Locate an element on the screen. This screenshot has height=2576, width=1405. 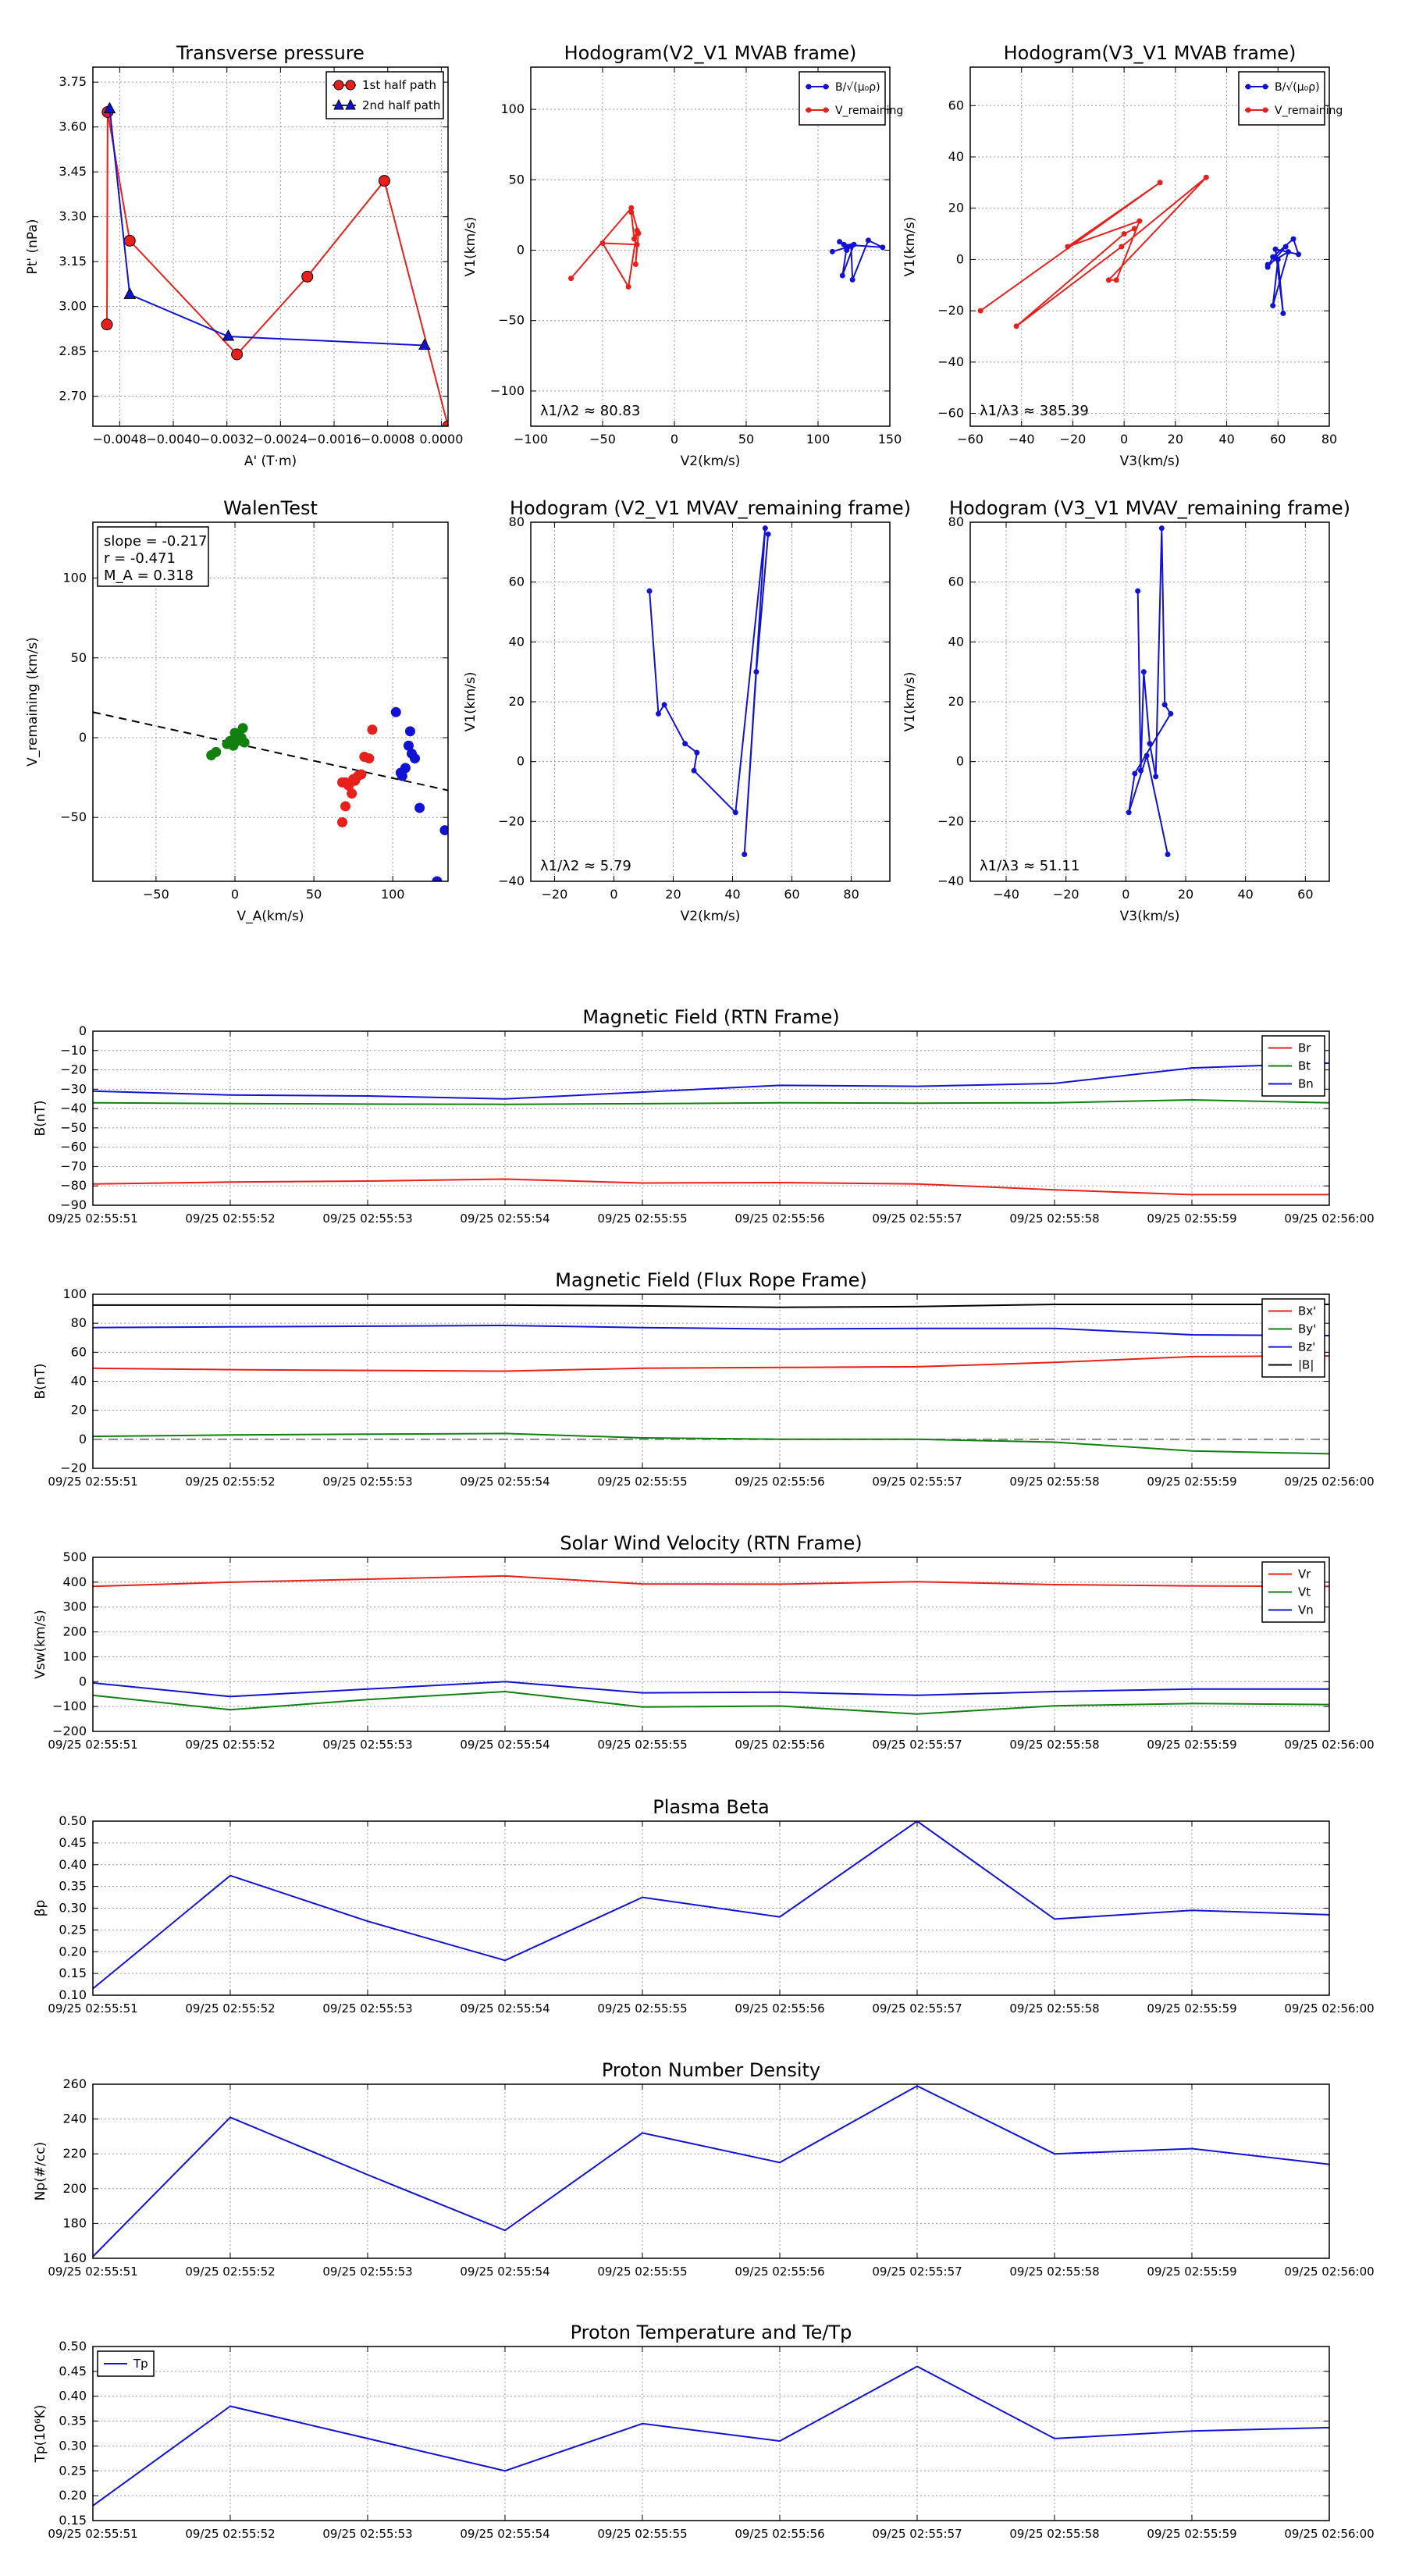
y-tick-label: 0.30 is located at coordinates (73, 1908).